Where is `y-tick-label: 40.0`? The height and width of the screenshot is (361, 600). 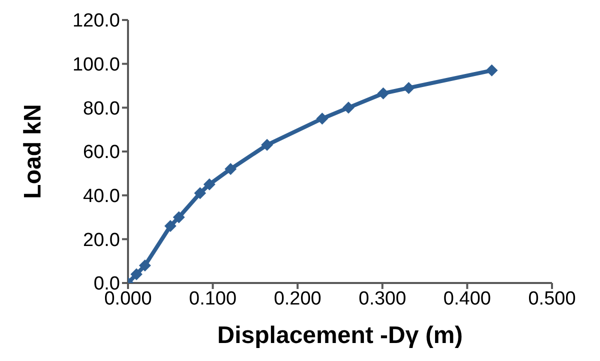 y-tick-label: 40.0 is located at coordinates (101, 197).